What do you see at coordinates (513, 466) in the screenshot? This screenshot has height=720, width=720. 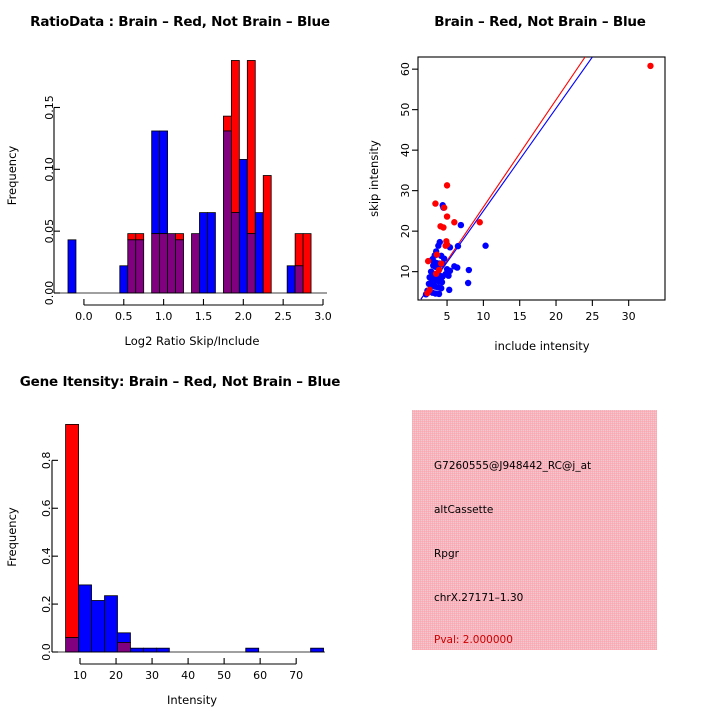 I see `probe-id-text: G7260555@J948442_RC@j_at` at bounding box center [513, 466].